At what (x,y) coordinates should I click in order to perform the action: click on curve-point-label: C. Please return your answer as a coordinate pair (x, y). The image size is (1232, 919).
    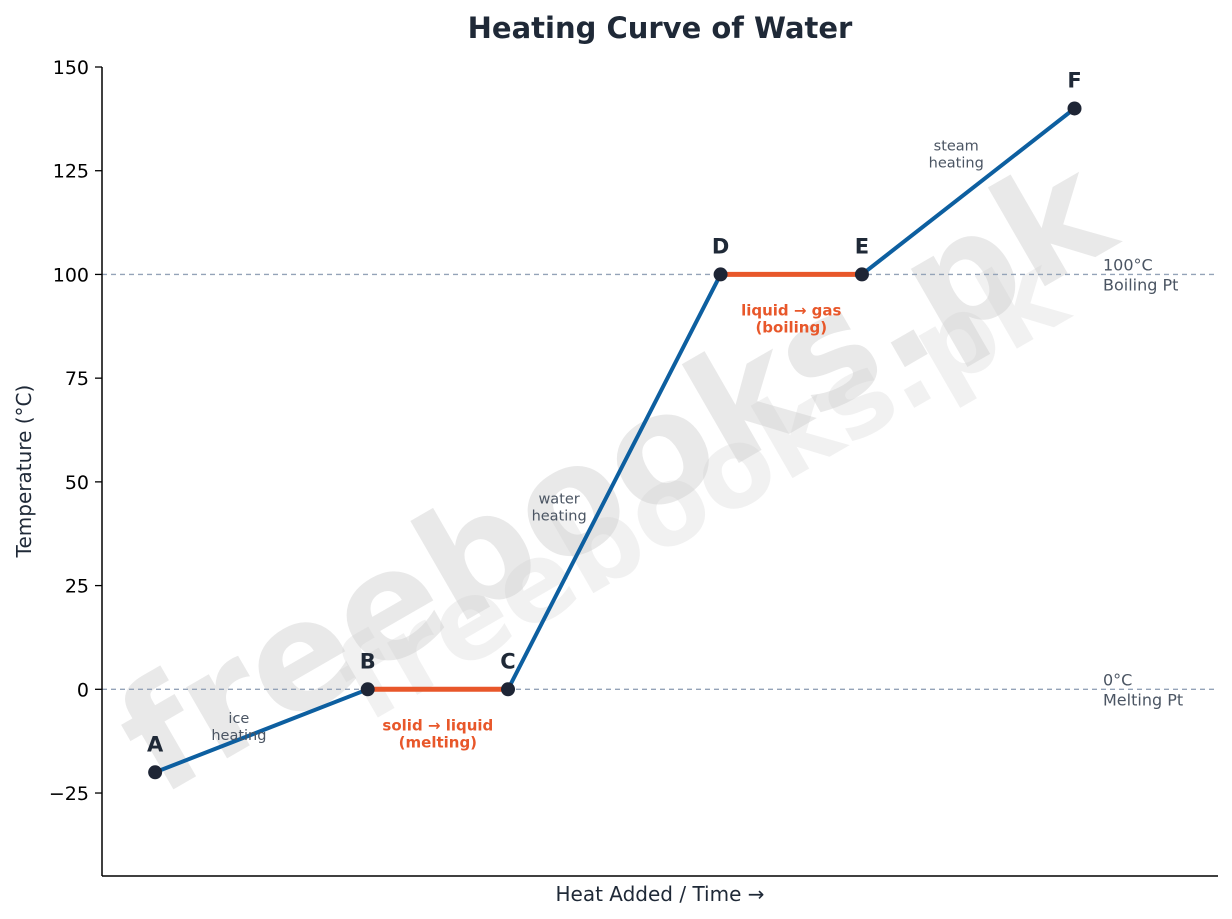
    Looking at the image, I should click on (507, 661).